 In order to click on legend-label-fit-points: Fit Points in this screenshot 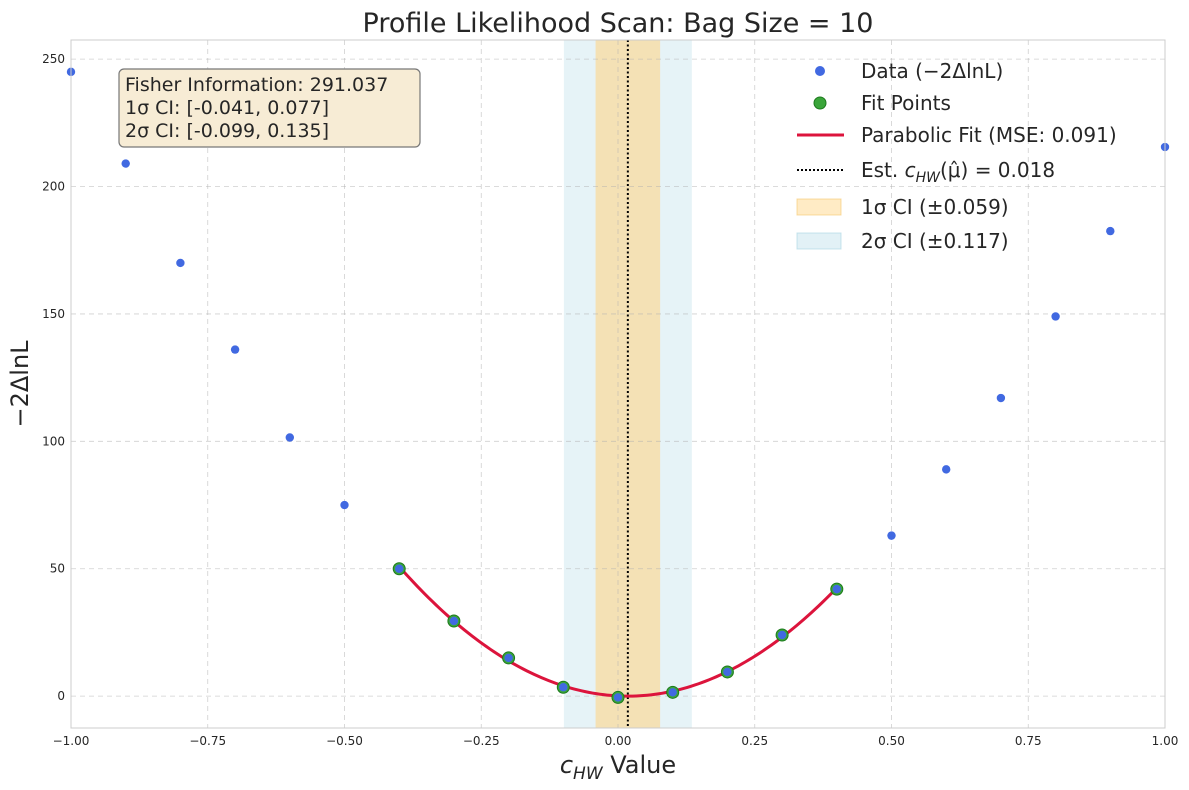, I will do `click(906, 103)`.